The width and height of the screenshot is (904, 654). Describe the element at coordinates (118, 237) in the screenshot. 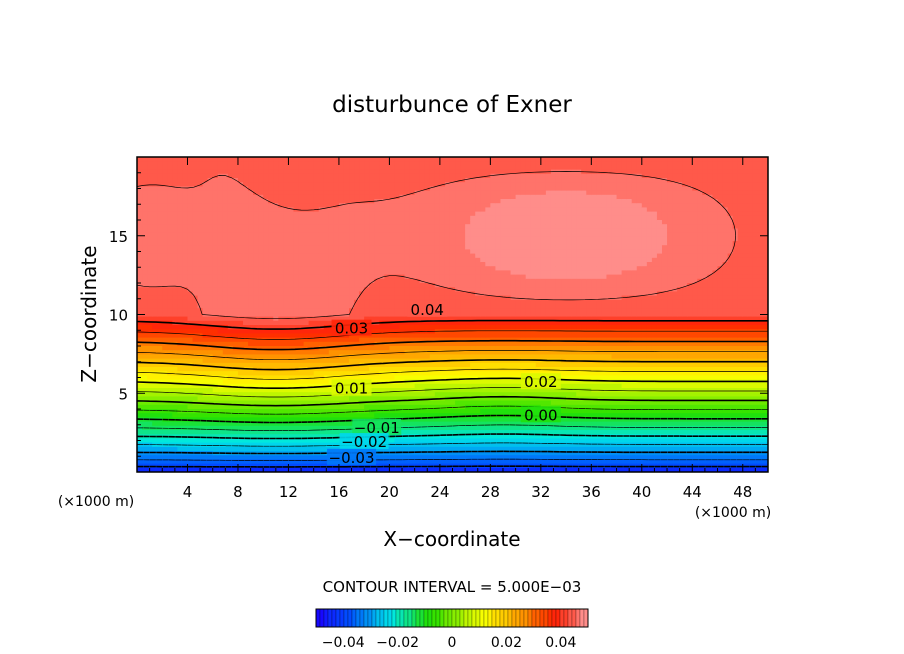

I see `y-tick-label: 15` at that location.